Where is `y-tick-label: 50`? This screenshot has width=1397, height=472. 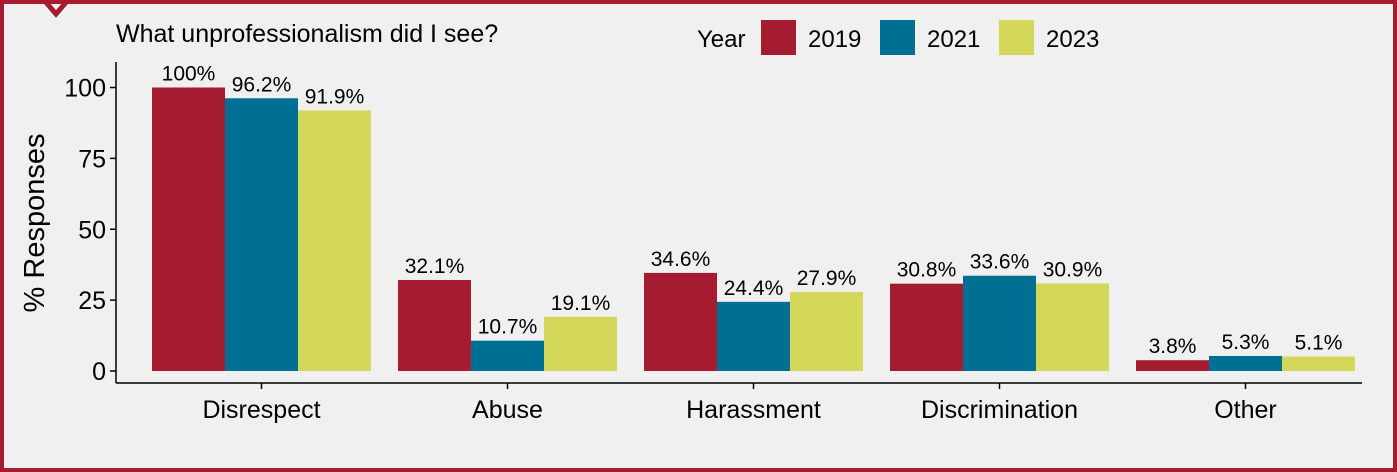
y-tick-label: 50 is located at coordinates (92, 230).